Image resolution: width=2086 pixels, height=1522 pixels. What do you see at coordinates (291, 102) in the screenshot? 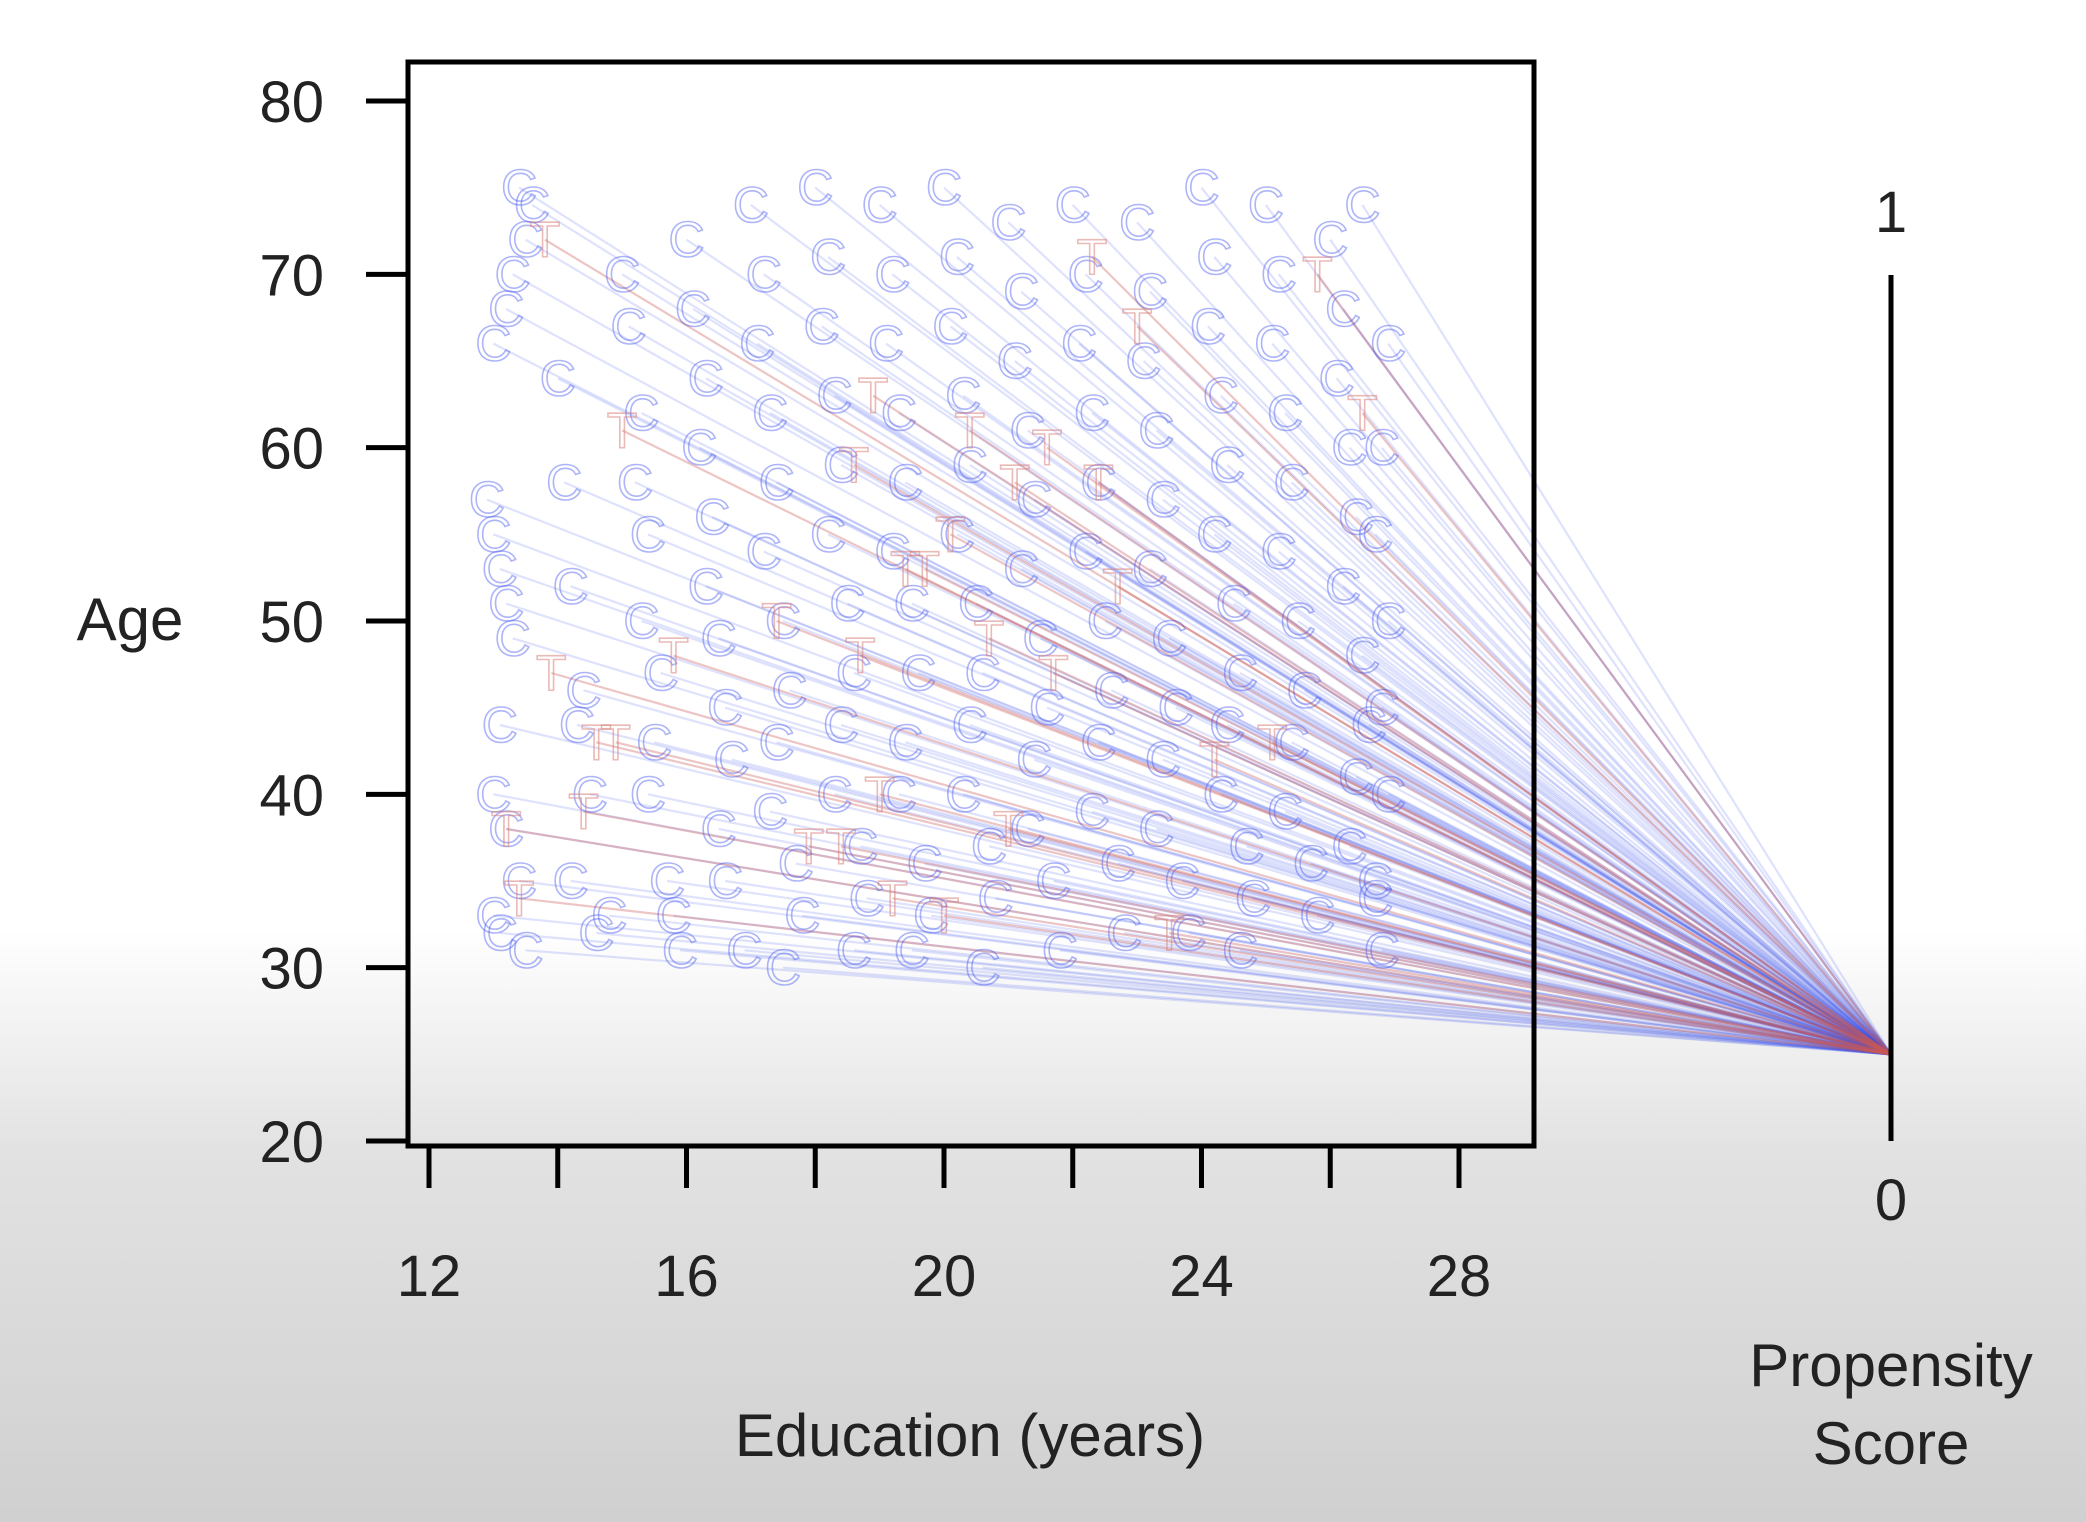
I see `y-tick-label: 80` at bounding box center [291, 102].